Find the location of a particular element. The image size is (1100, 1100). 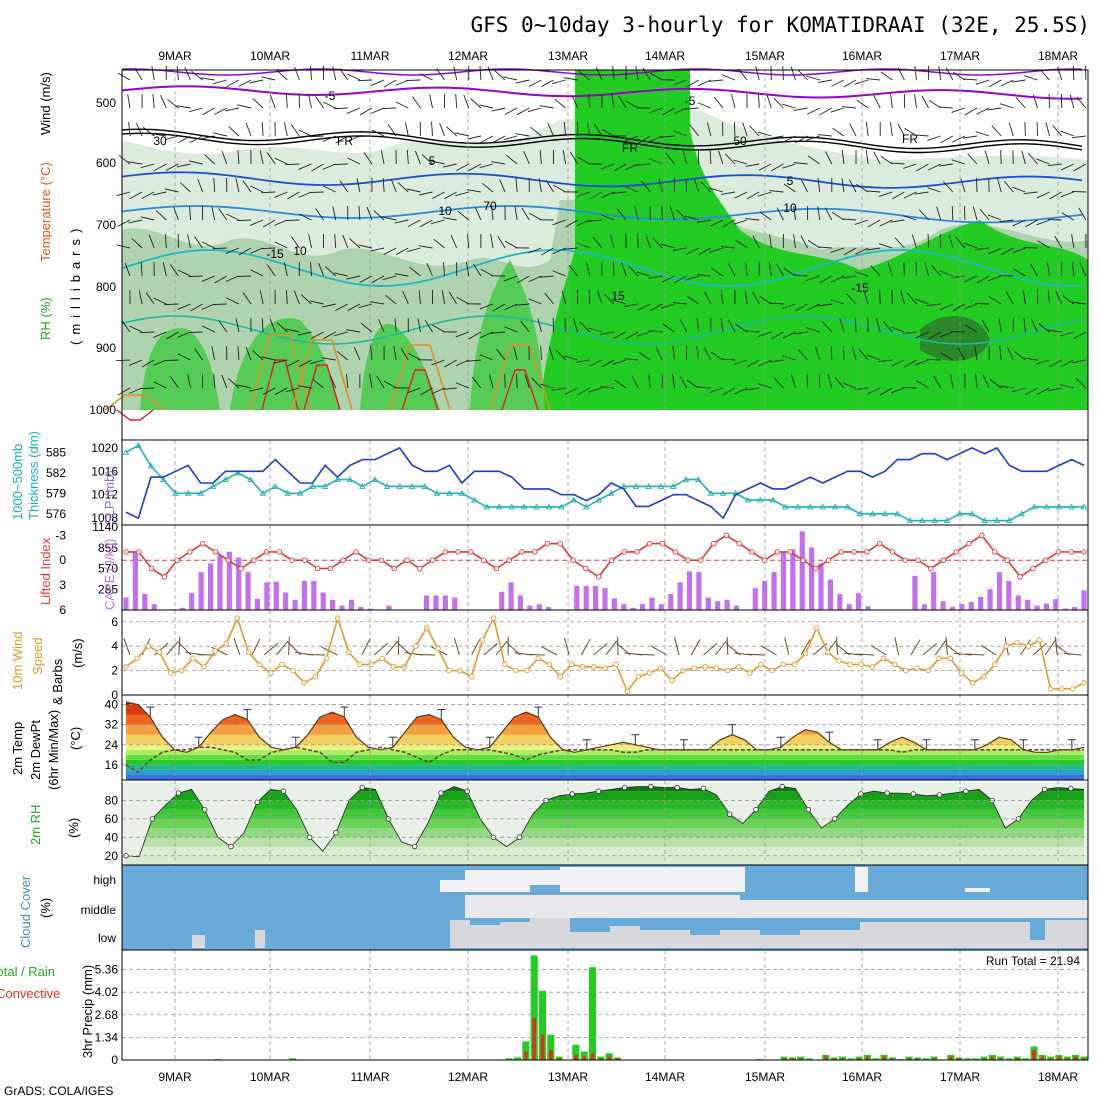

bottom-date-label: 17MAR is located at coordinates (960, 1077).